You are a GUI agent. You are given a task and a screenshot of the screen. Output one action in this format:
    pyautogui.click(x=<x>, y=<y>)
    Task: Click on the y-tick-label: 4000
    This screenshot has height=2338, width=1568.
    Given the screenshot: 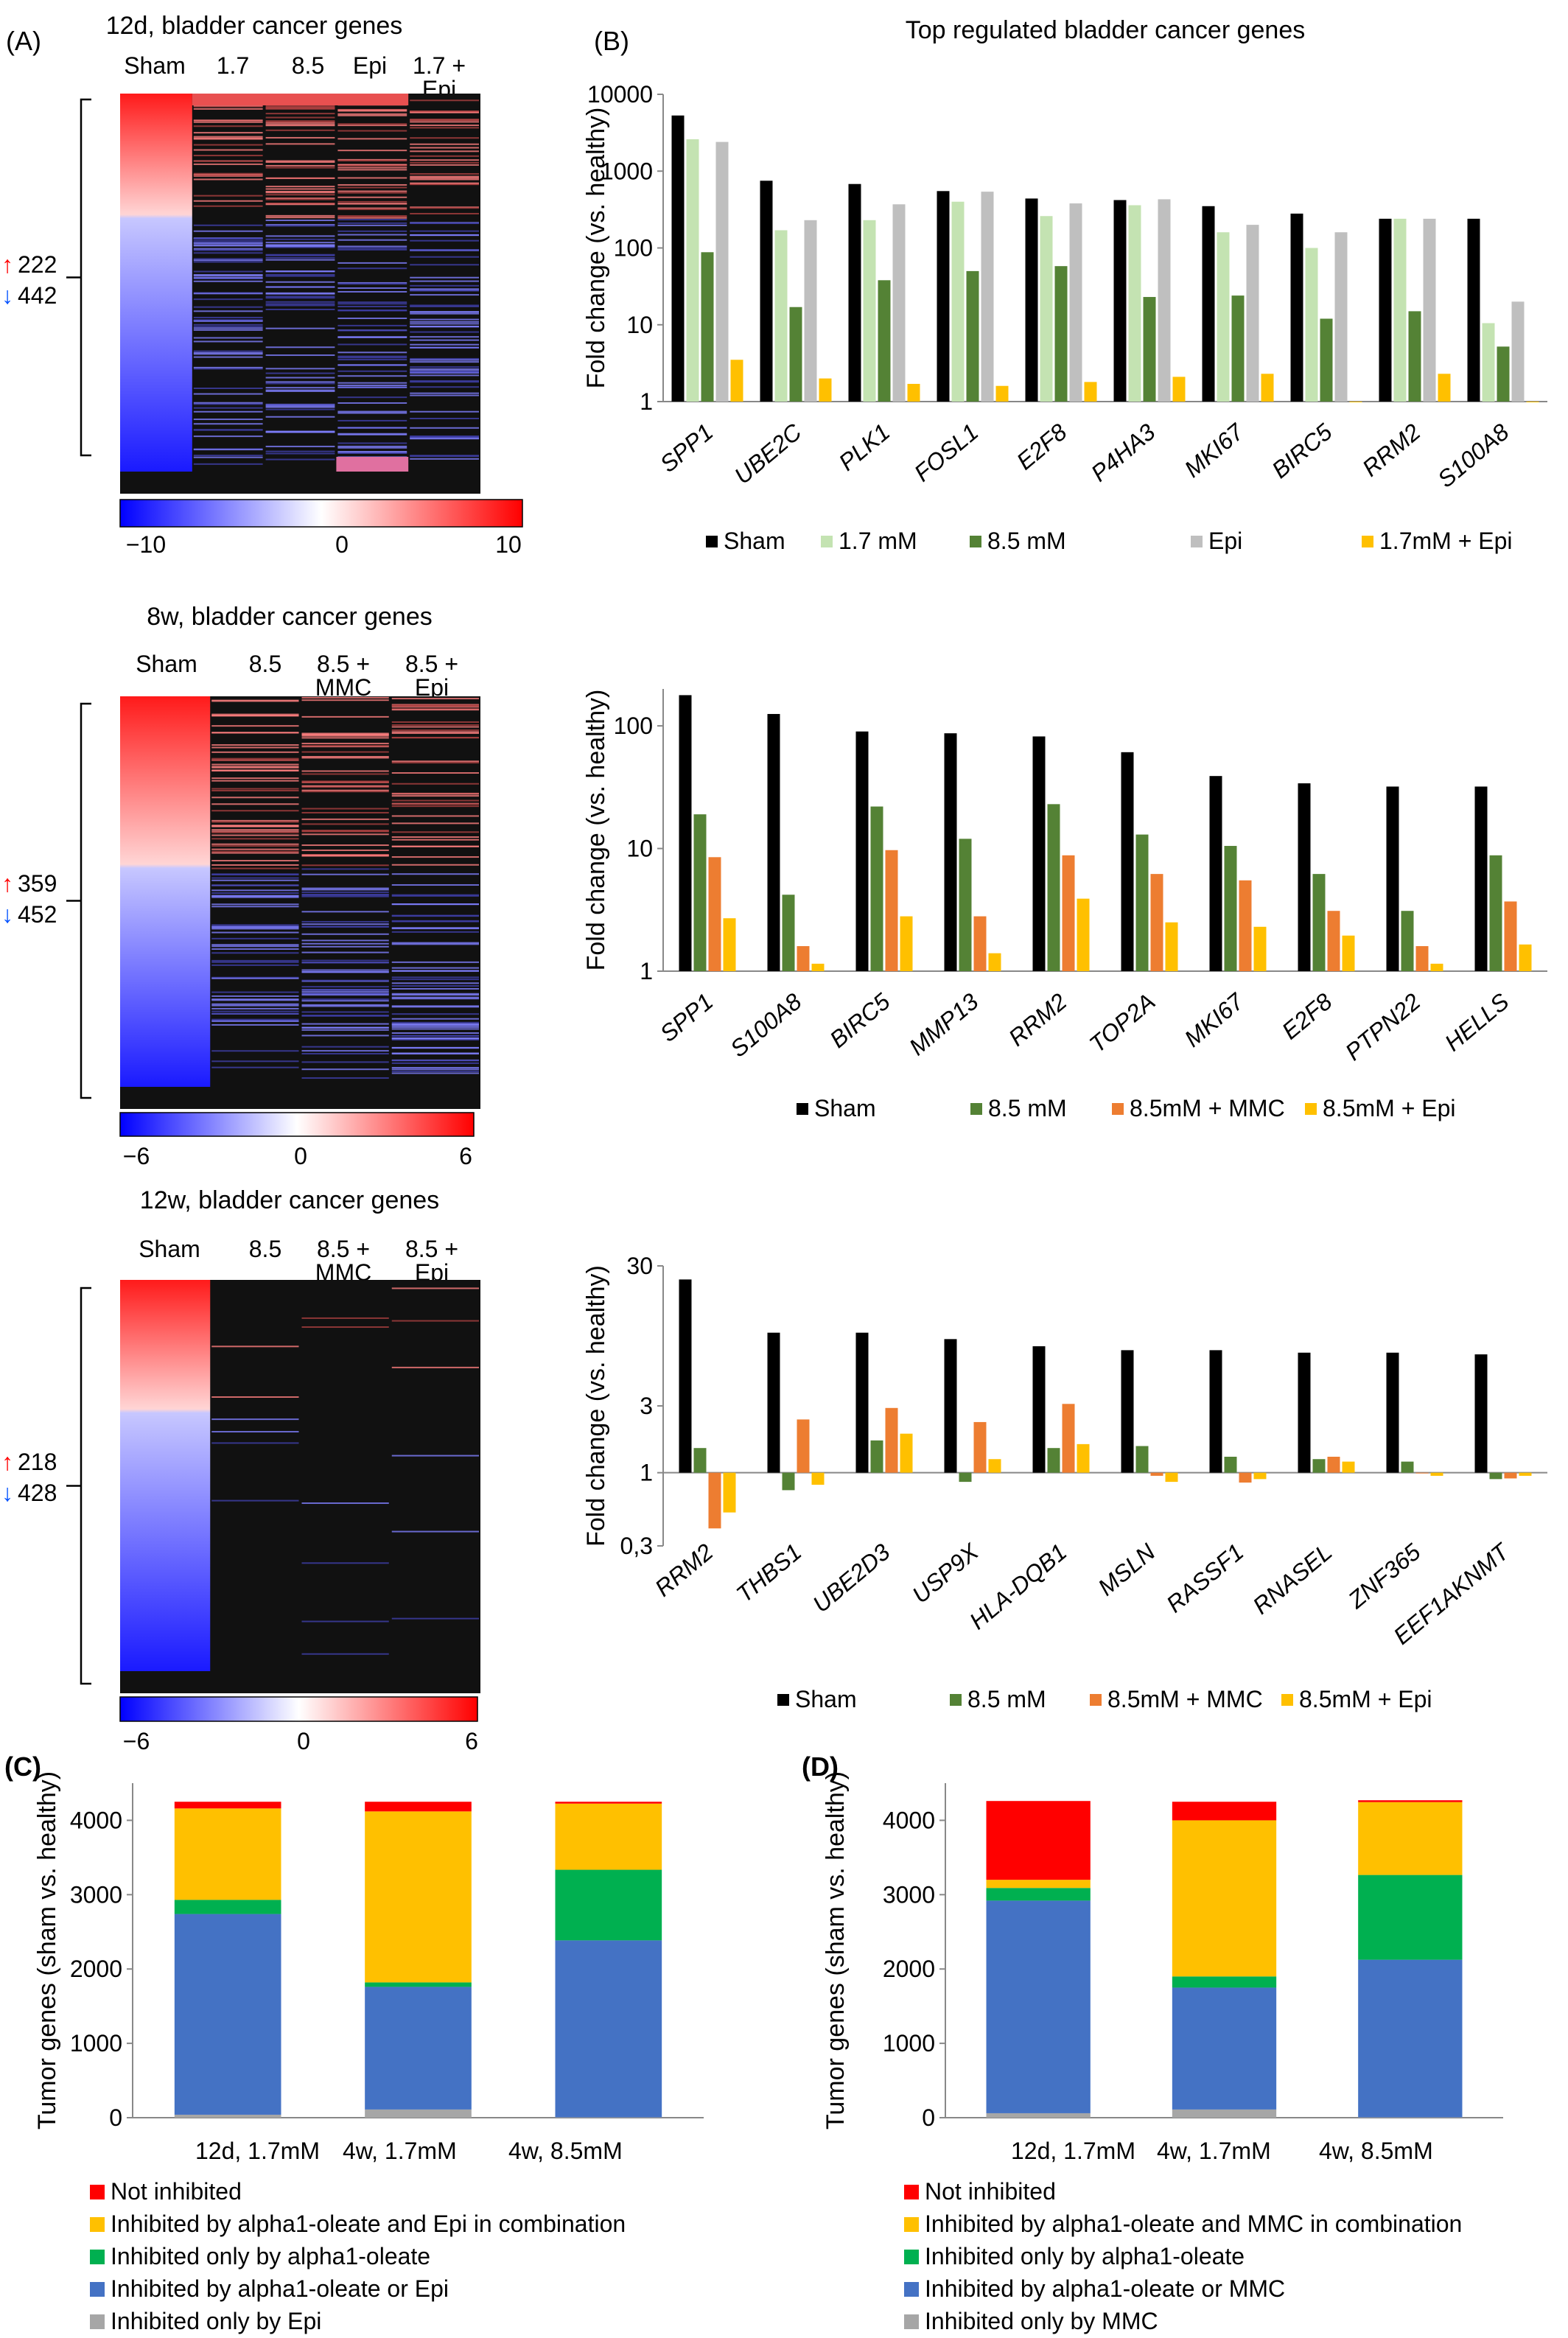 What is the action you would take?
    pyautogui.click(x=909, y=1820)
    